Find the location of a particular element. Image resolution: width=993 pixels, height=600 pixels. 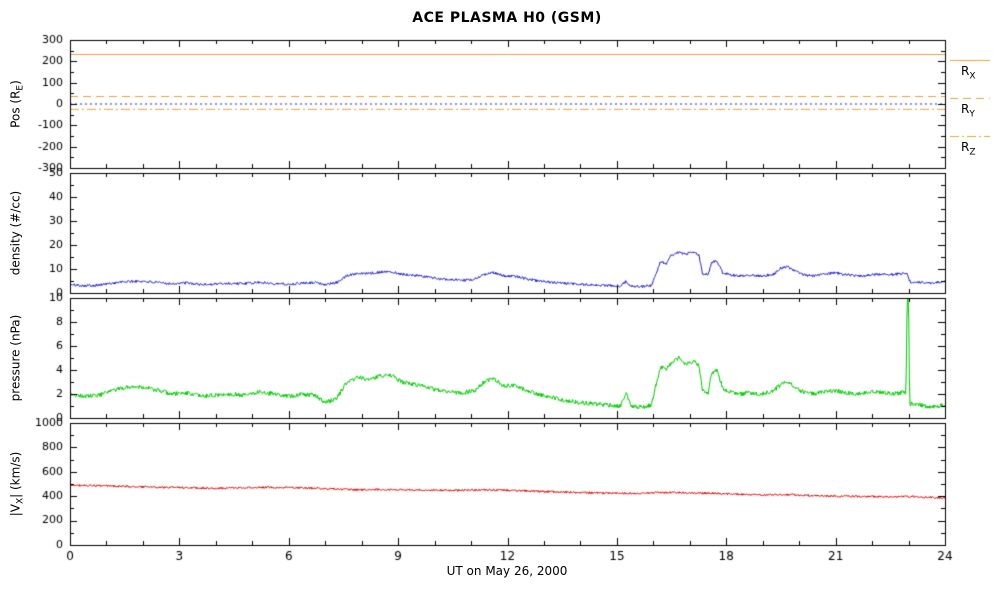

y-axis-label-text: pressure (nPa) is located at coordinates (15, 358).